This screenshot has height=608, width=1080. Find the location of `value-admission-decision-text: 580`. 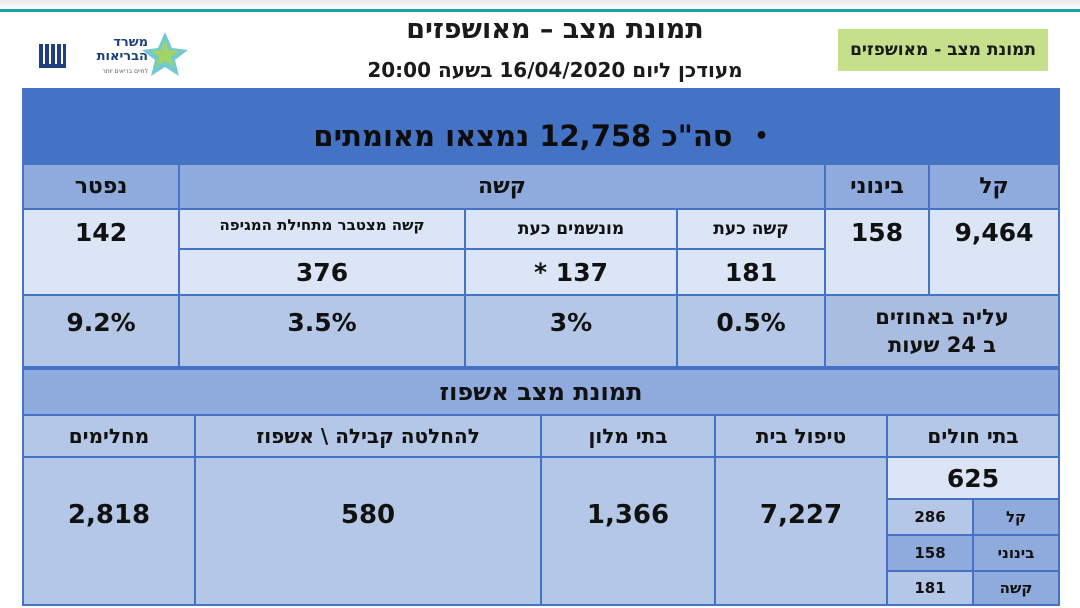

value-admission-decision-text: 580 is located at coordinates (368, 515).